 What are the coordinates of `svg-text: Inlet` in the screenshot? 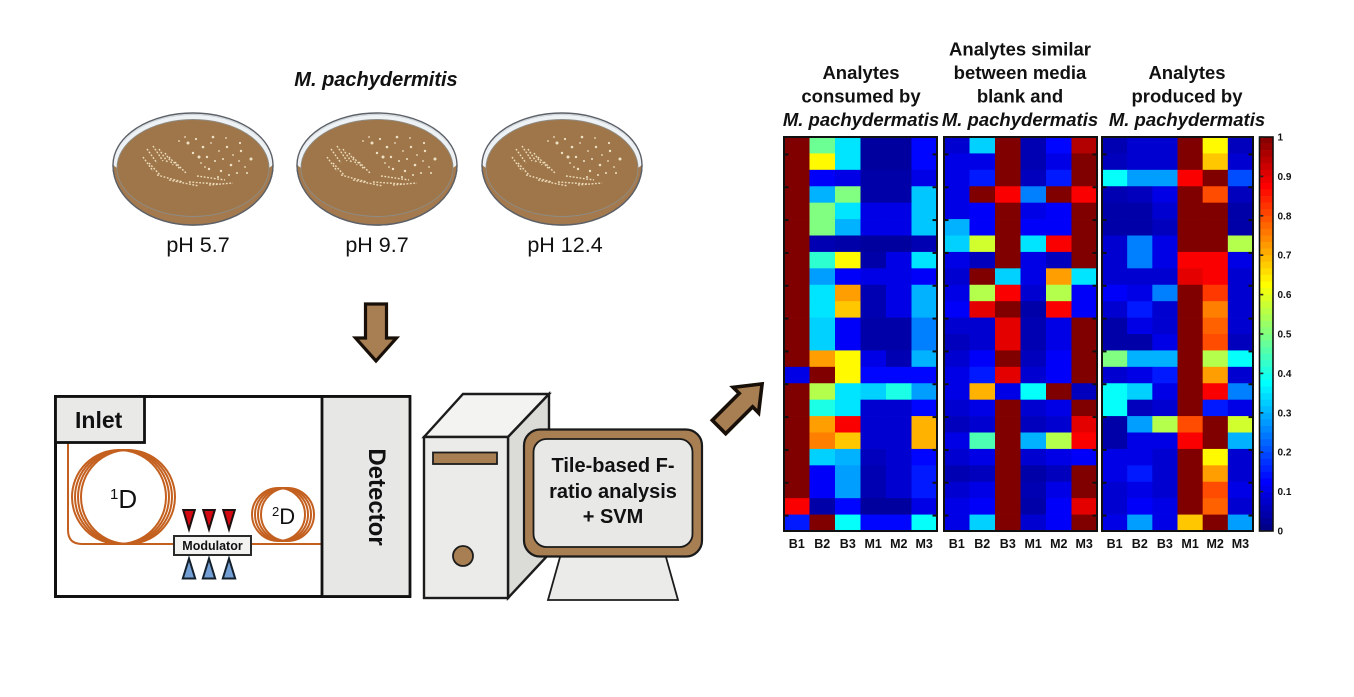 It's located at (99, 420).